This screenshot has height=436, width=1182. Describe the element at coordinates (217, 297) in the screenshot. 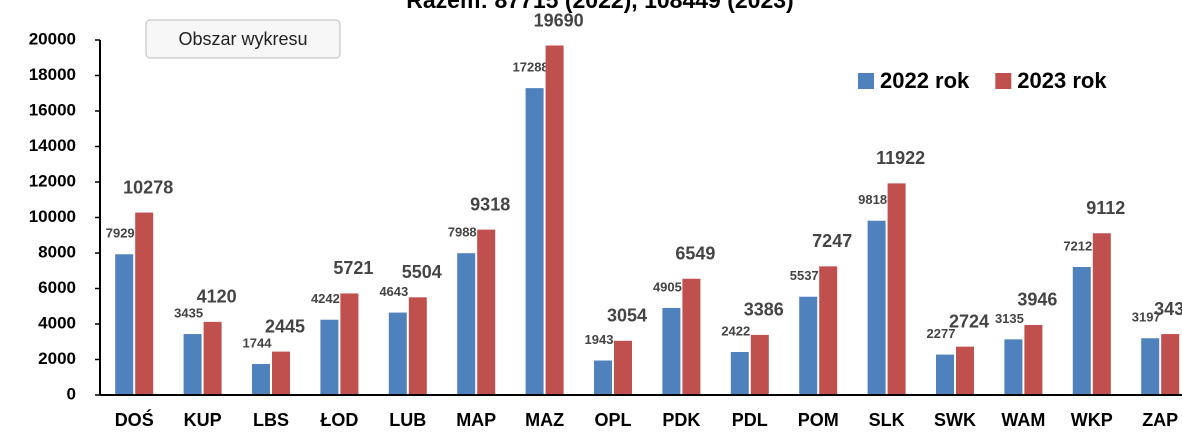

I see `data-label: 4120` at that location.